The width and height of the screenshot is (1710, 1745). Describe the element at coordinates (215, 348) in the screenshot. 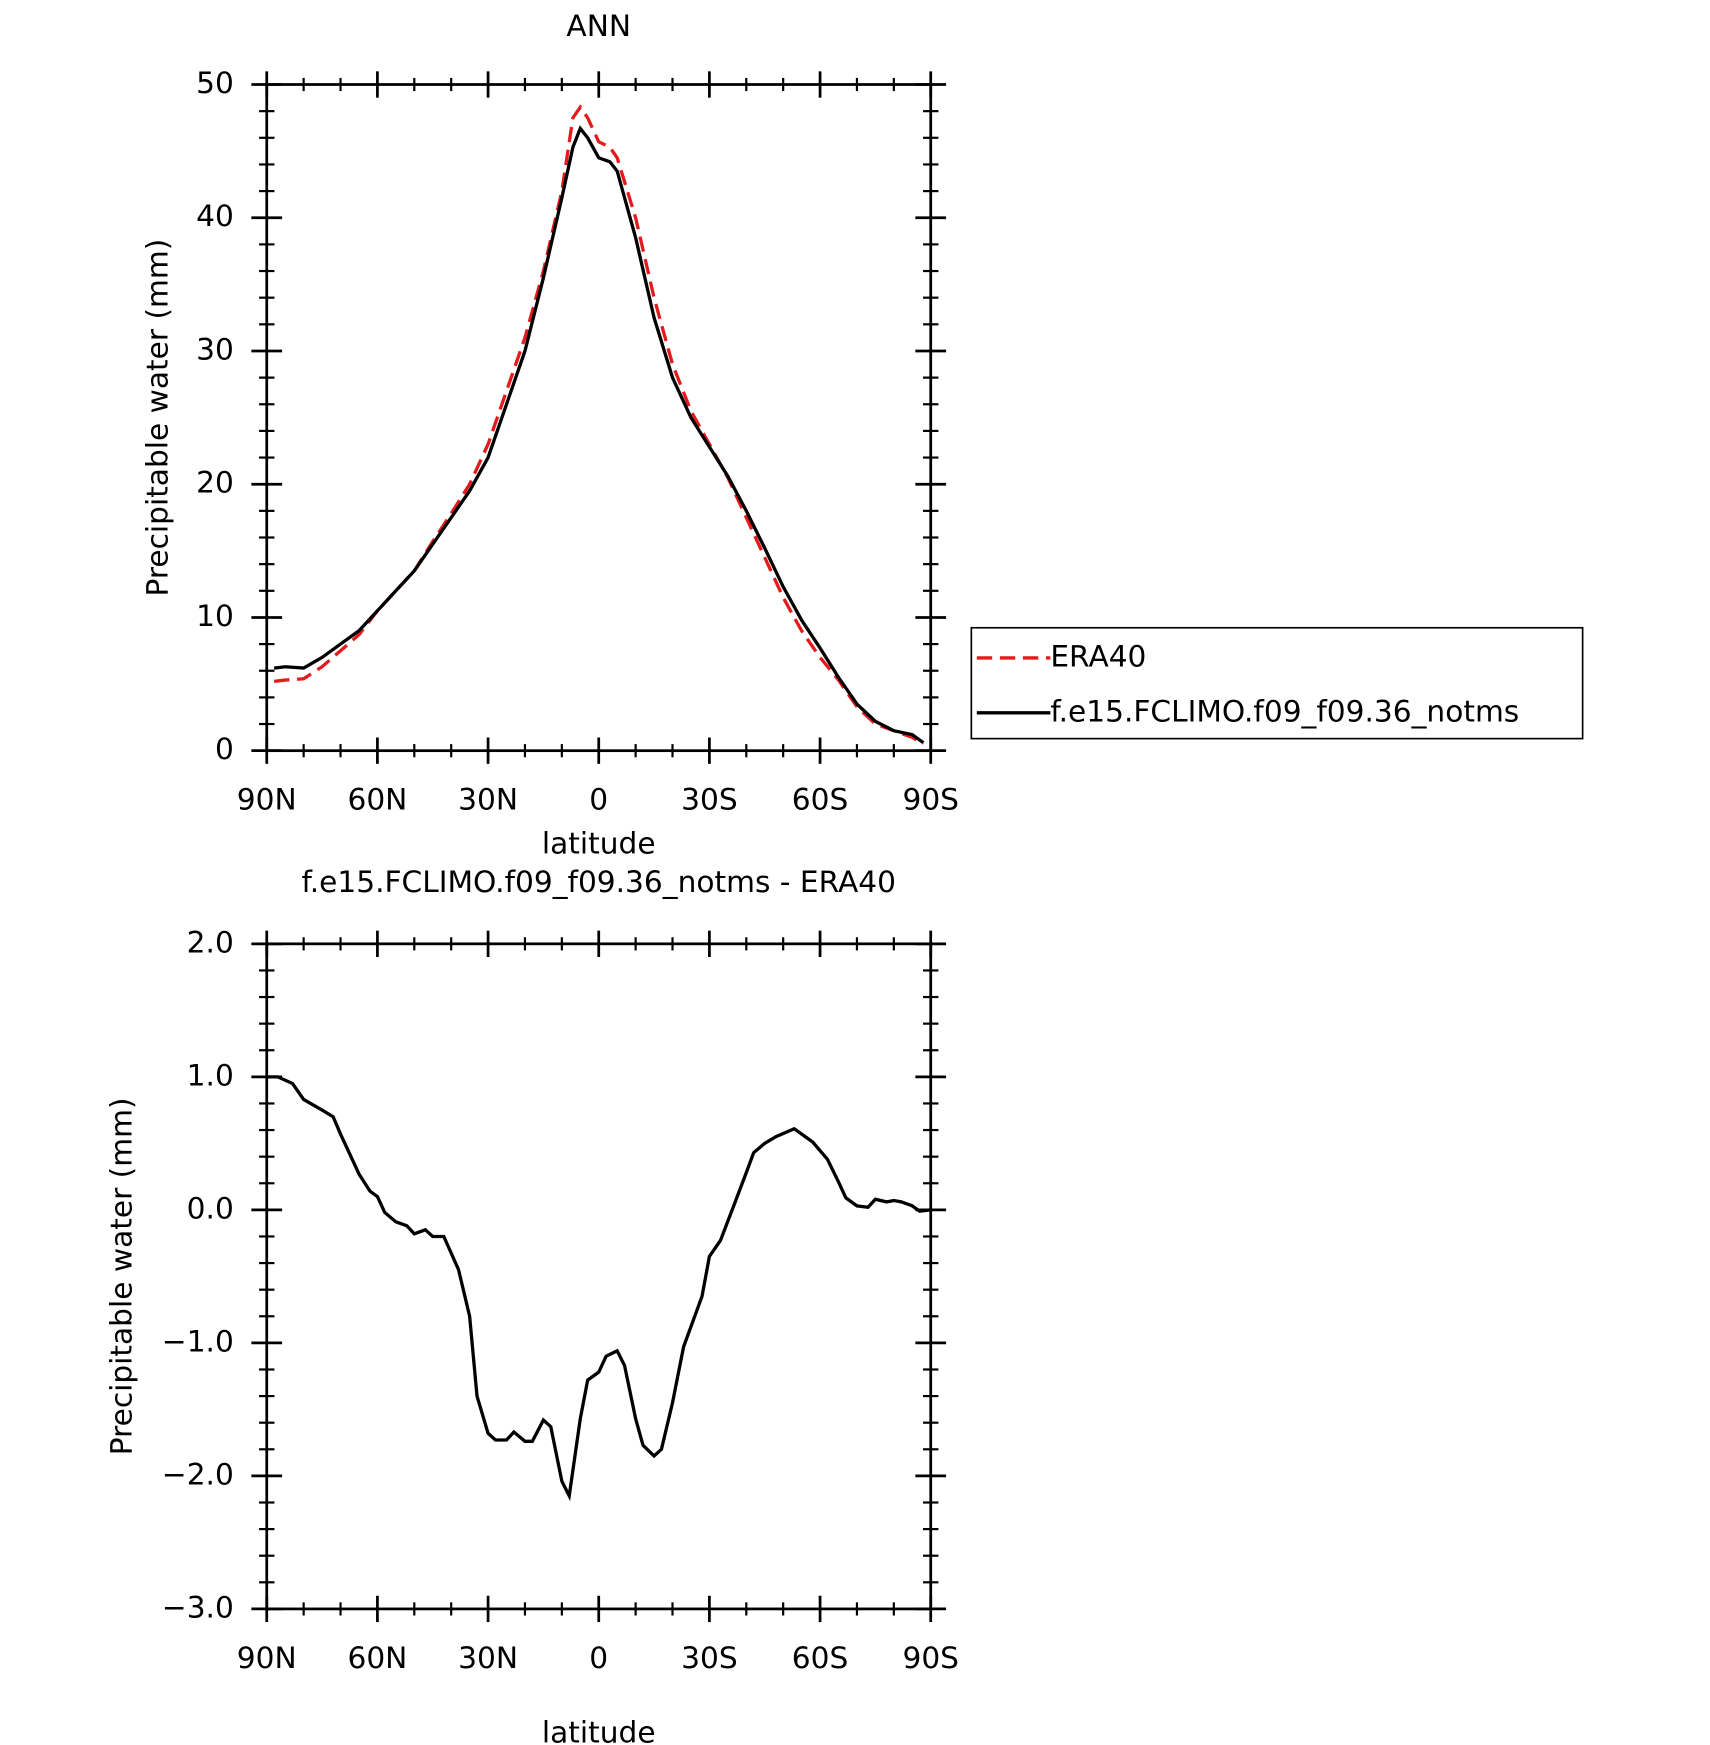

I see `y-tick-label: 30` at that location.